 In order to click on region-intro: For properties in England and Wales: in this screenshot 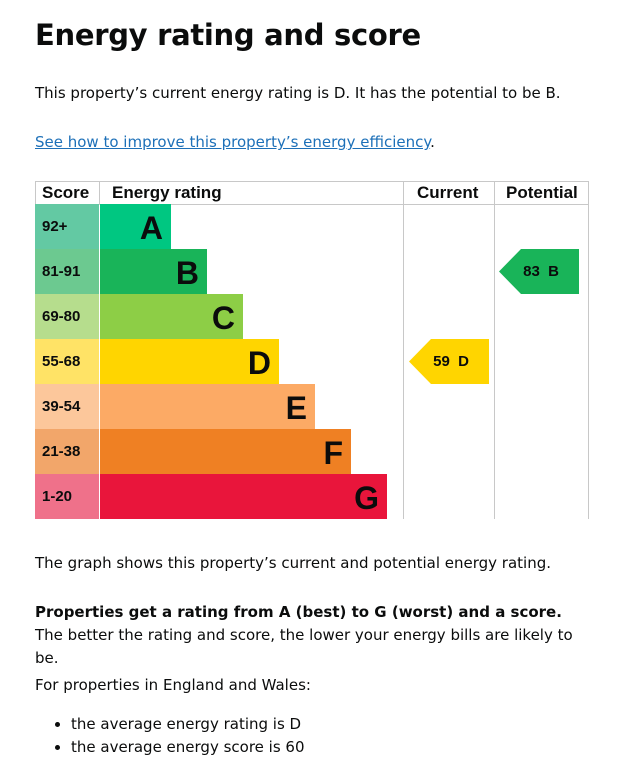, I will do `click(173, 685)`.